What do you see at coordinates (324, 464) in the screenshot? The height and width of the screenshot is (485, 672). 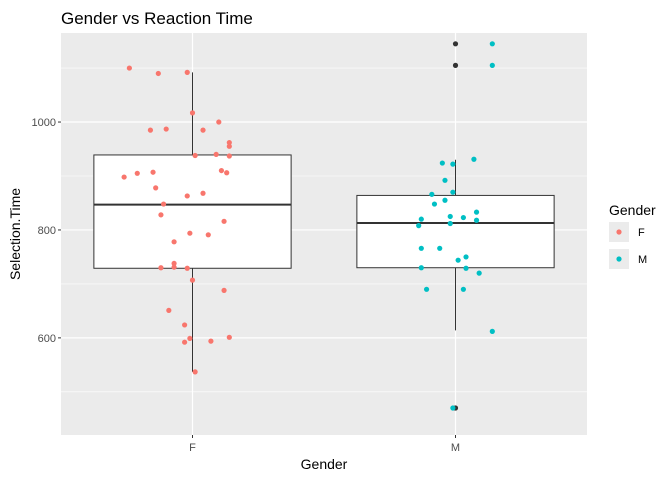 I see `x-axis-label: Gender` at bounding box center [324, 464].